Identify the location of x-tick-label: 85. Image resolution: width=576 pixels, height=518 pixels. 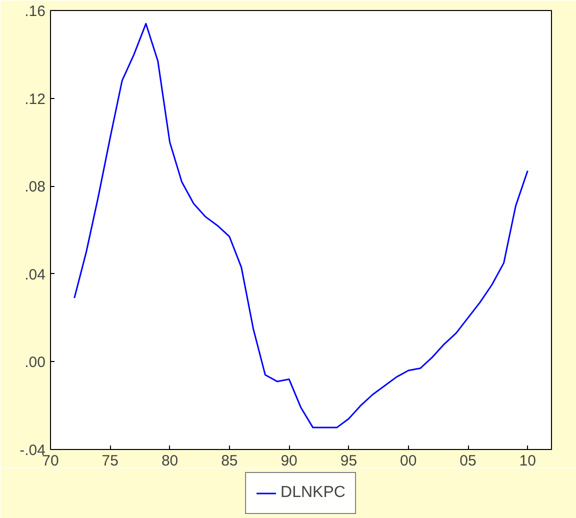
(229, 461).